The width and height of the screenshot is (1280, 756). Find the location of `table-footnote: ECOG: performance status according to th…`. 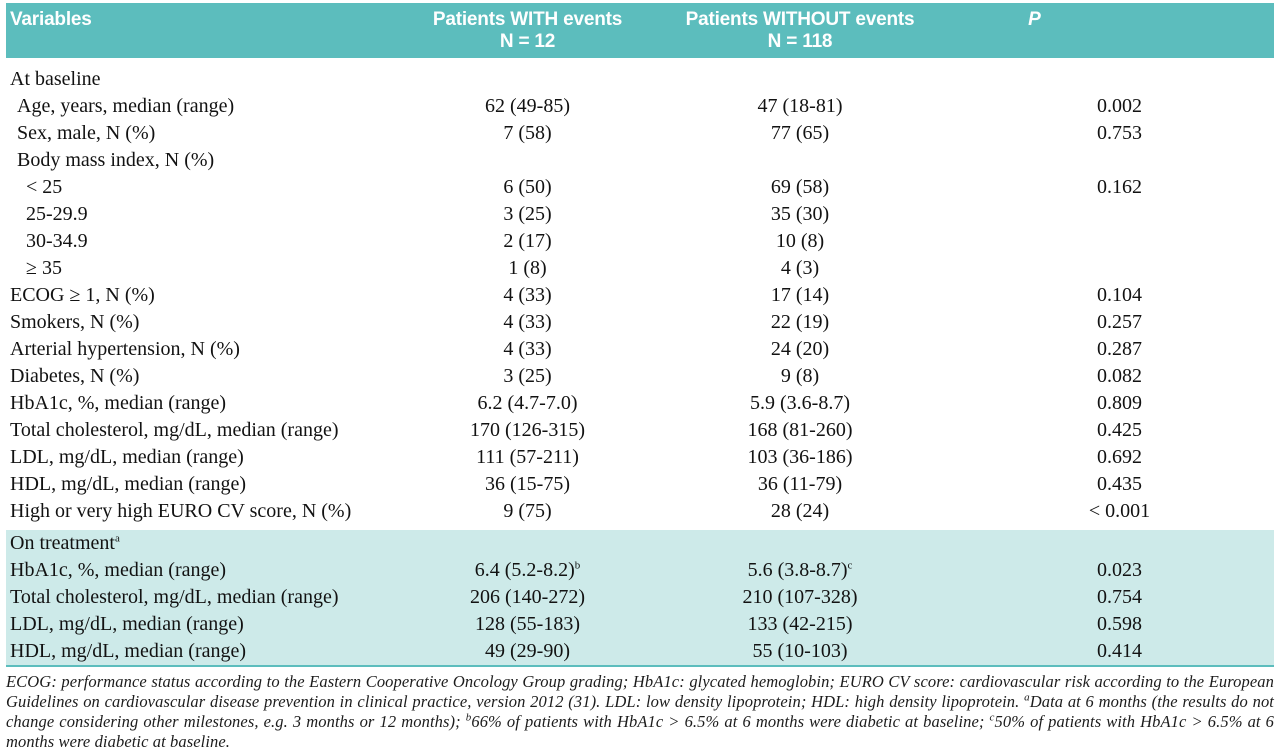

table-footnote: ECOG: performance status according to th… is located at coordinates (640, 711).